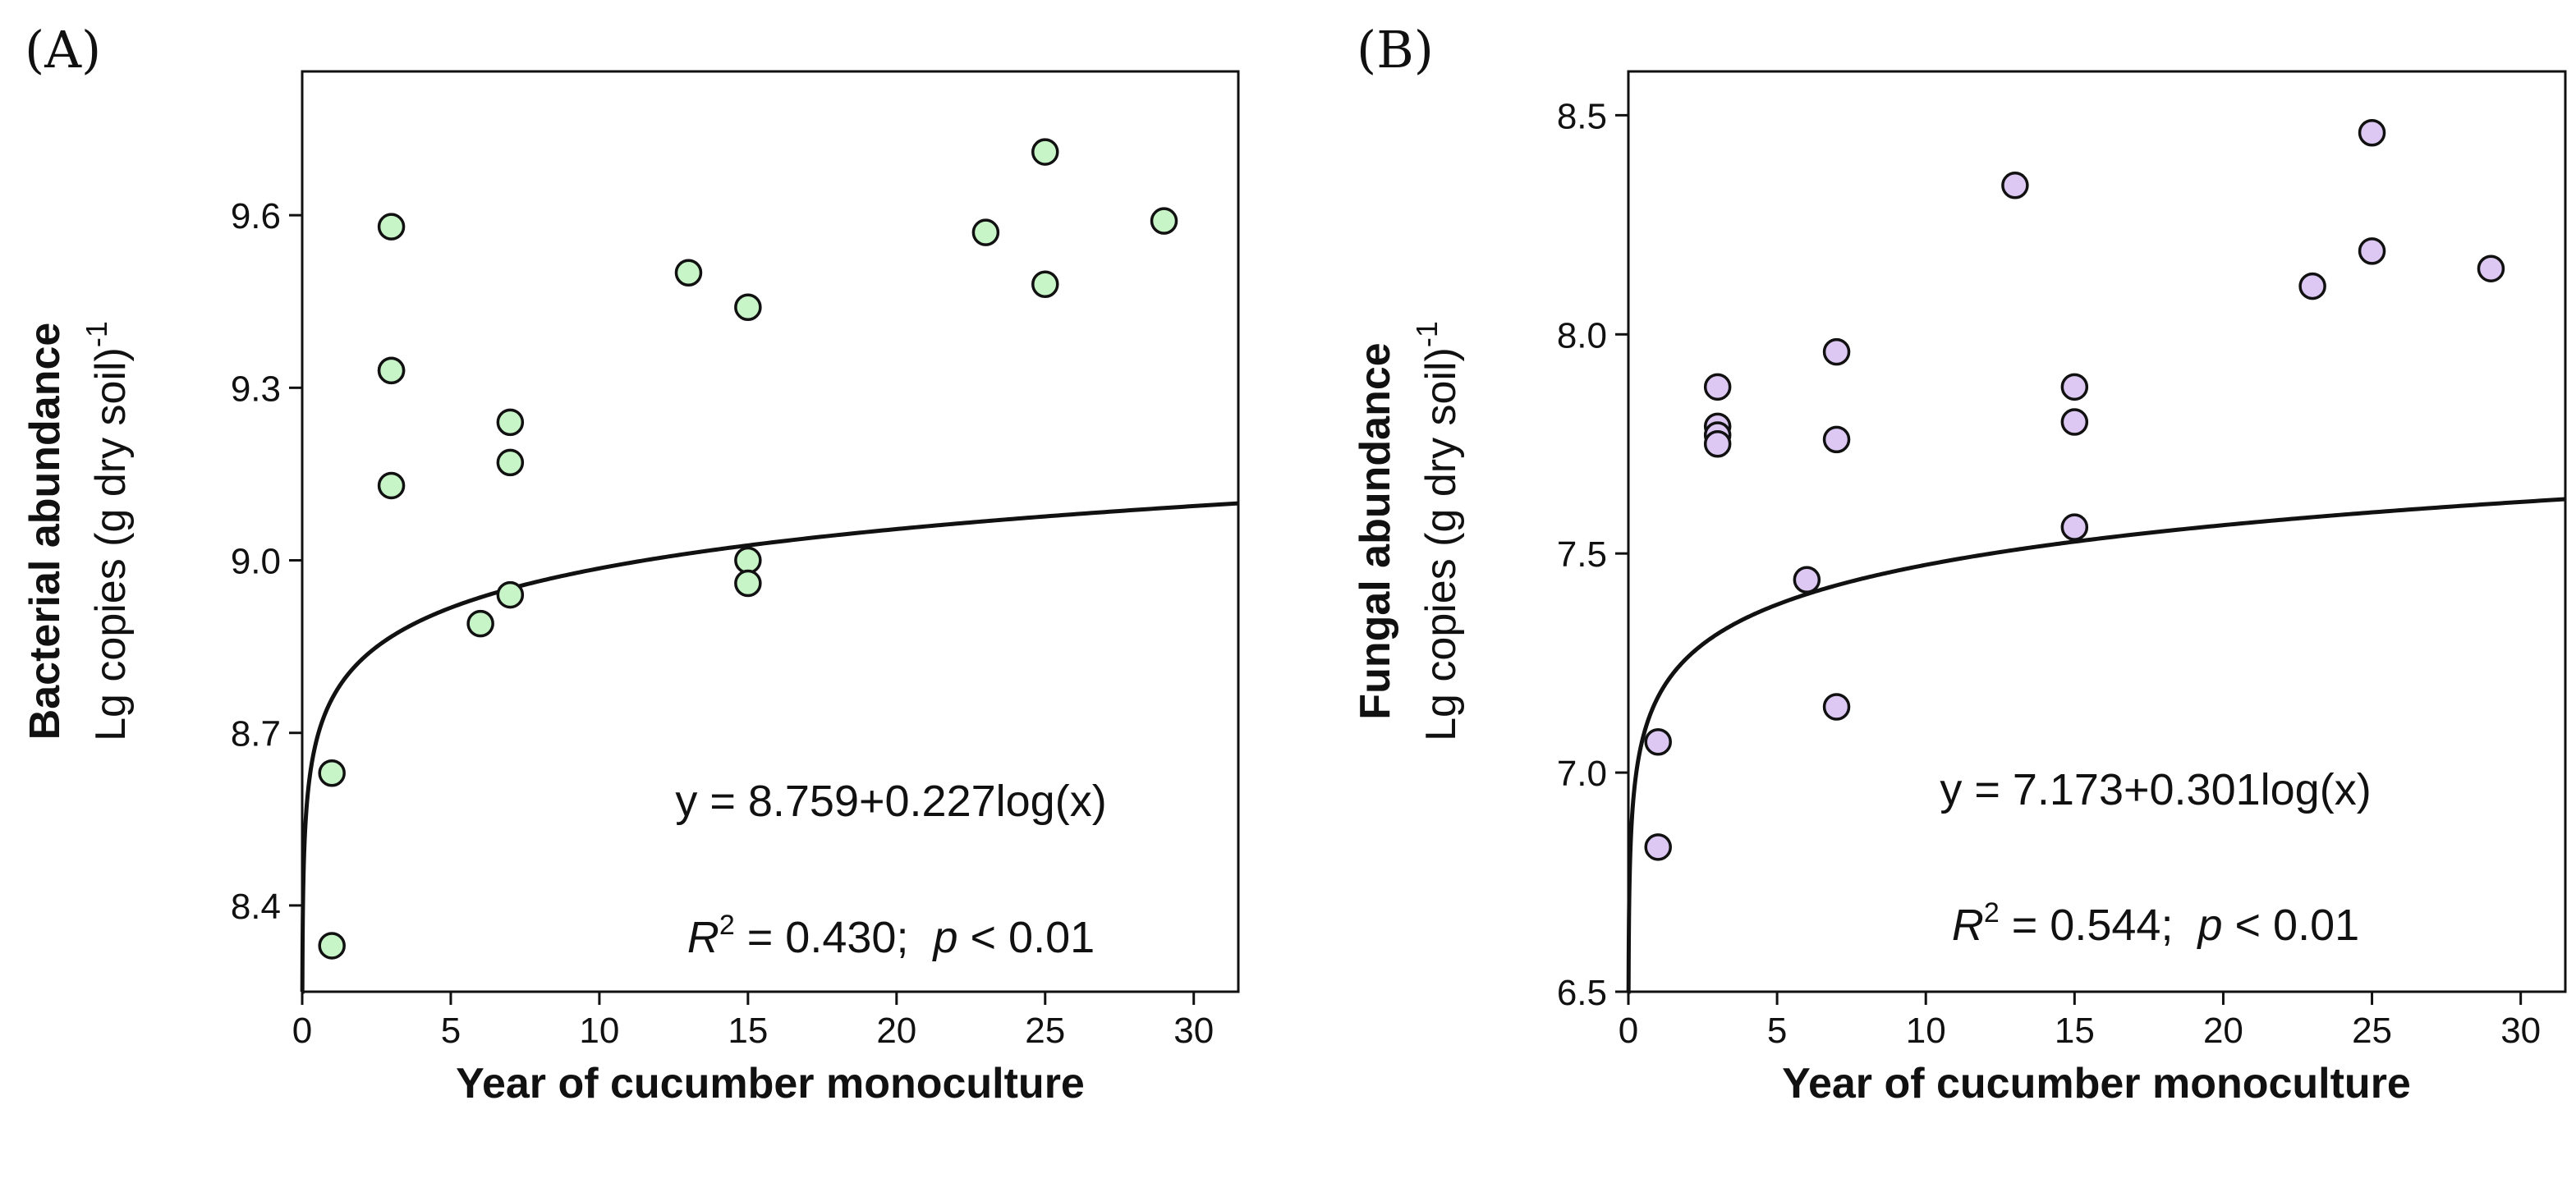 The image size is (2576, 1183). I want to click on stats-label: R2 = 0.430; p < 0.01, so click(891, 936).